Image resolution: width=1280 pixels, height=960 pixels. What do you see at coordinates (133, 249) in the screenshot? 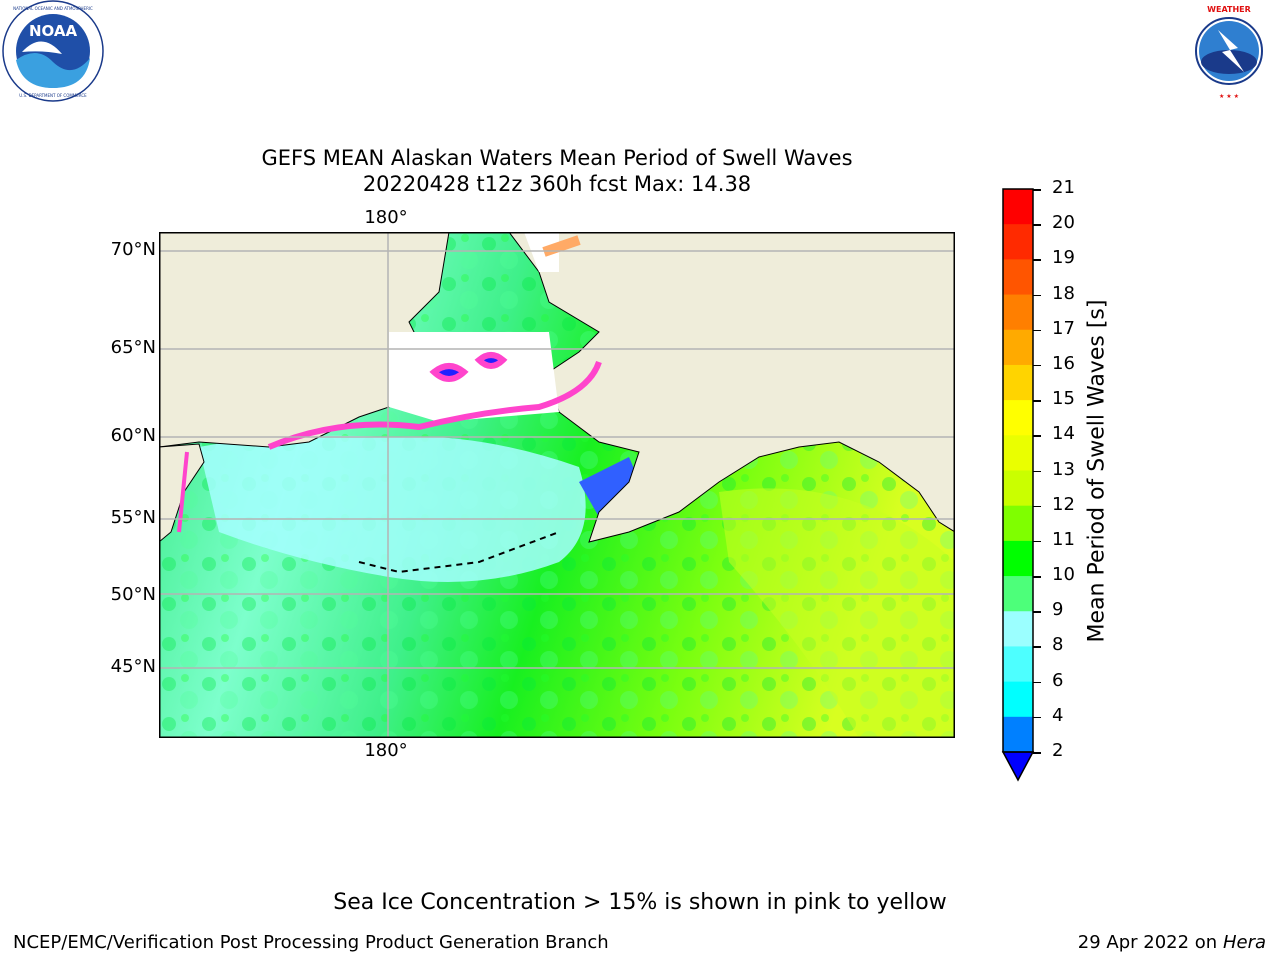
I see `lat-label-70: 70°N` at bounding box center [133, 249].